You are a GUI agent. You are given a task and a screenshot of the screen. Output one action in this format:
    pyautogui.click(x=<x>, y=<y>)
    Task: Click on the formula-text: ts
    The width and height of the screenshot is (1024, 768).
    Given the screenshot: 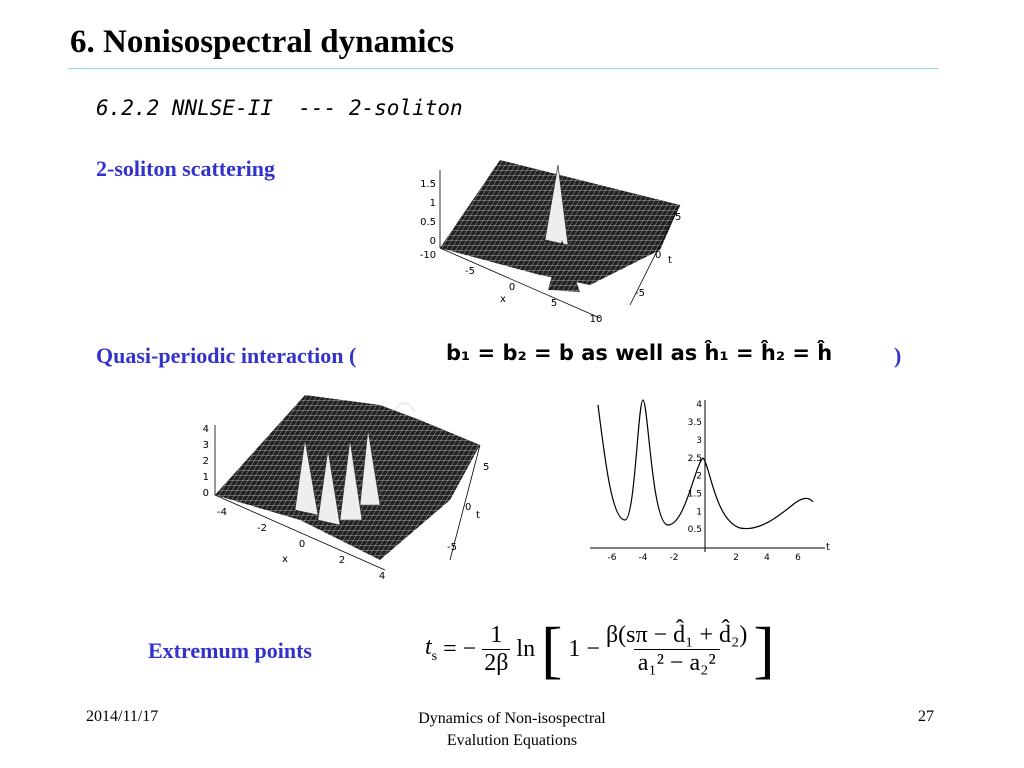 What is the action you would take?
    pyautogui.click(x=431, y=649)
    